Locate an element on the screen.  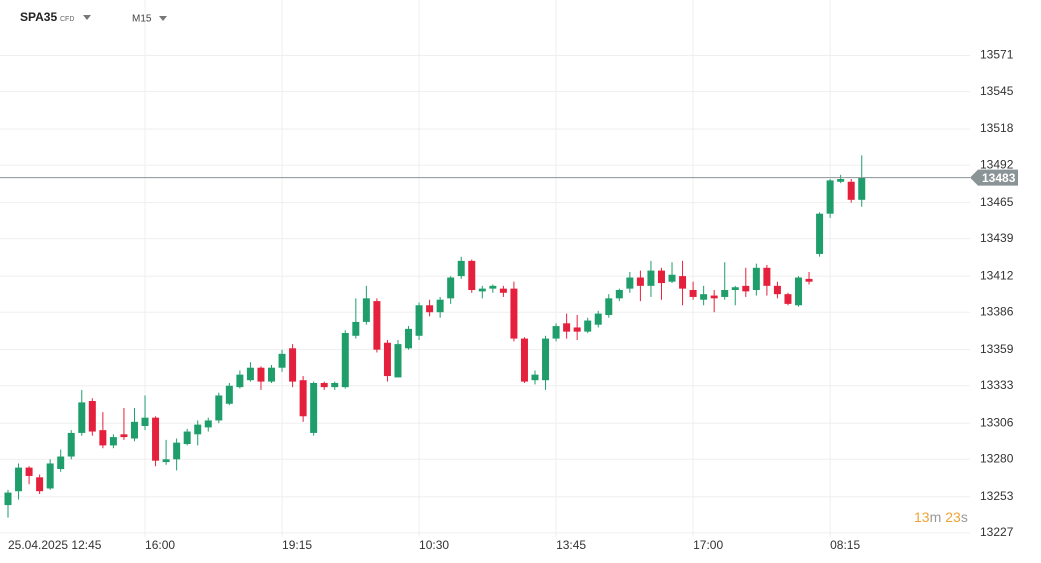
y-tick-label: 13333 is located at coordinates (997, 385).